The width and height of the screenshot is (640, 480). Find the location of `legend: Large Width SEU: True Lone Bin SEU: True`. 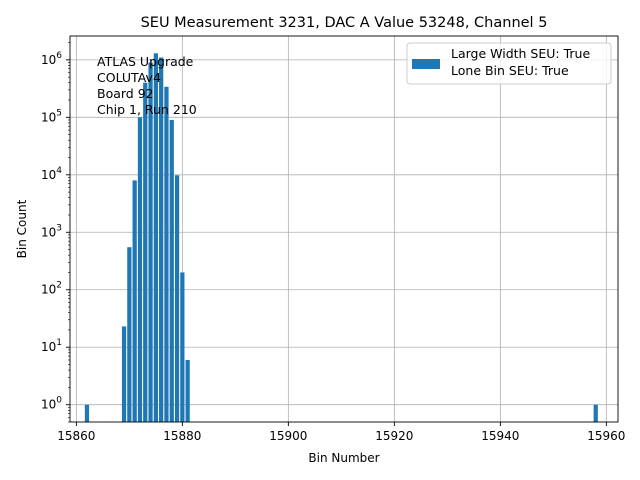

legend: Large Width SEU: True Lone Bin SEU: True is located at coordinates (509, 63).